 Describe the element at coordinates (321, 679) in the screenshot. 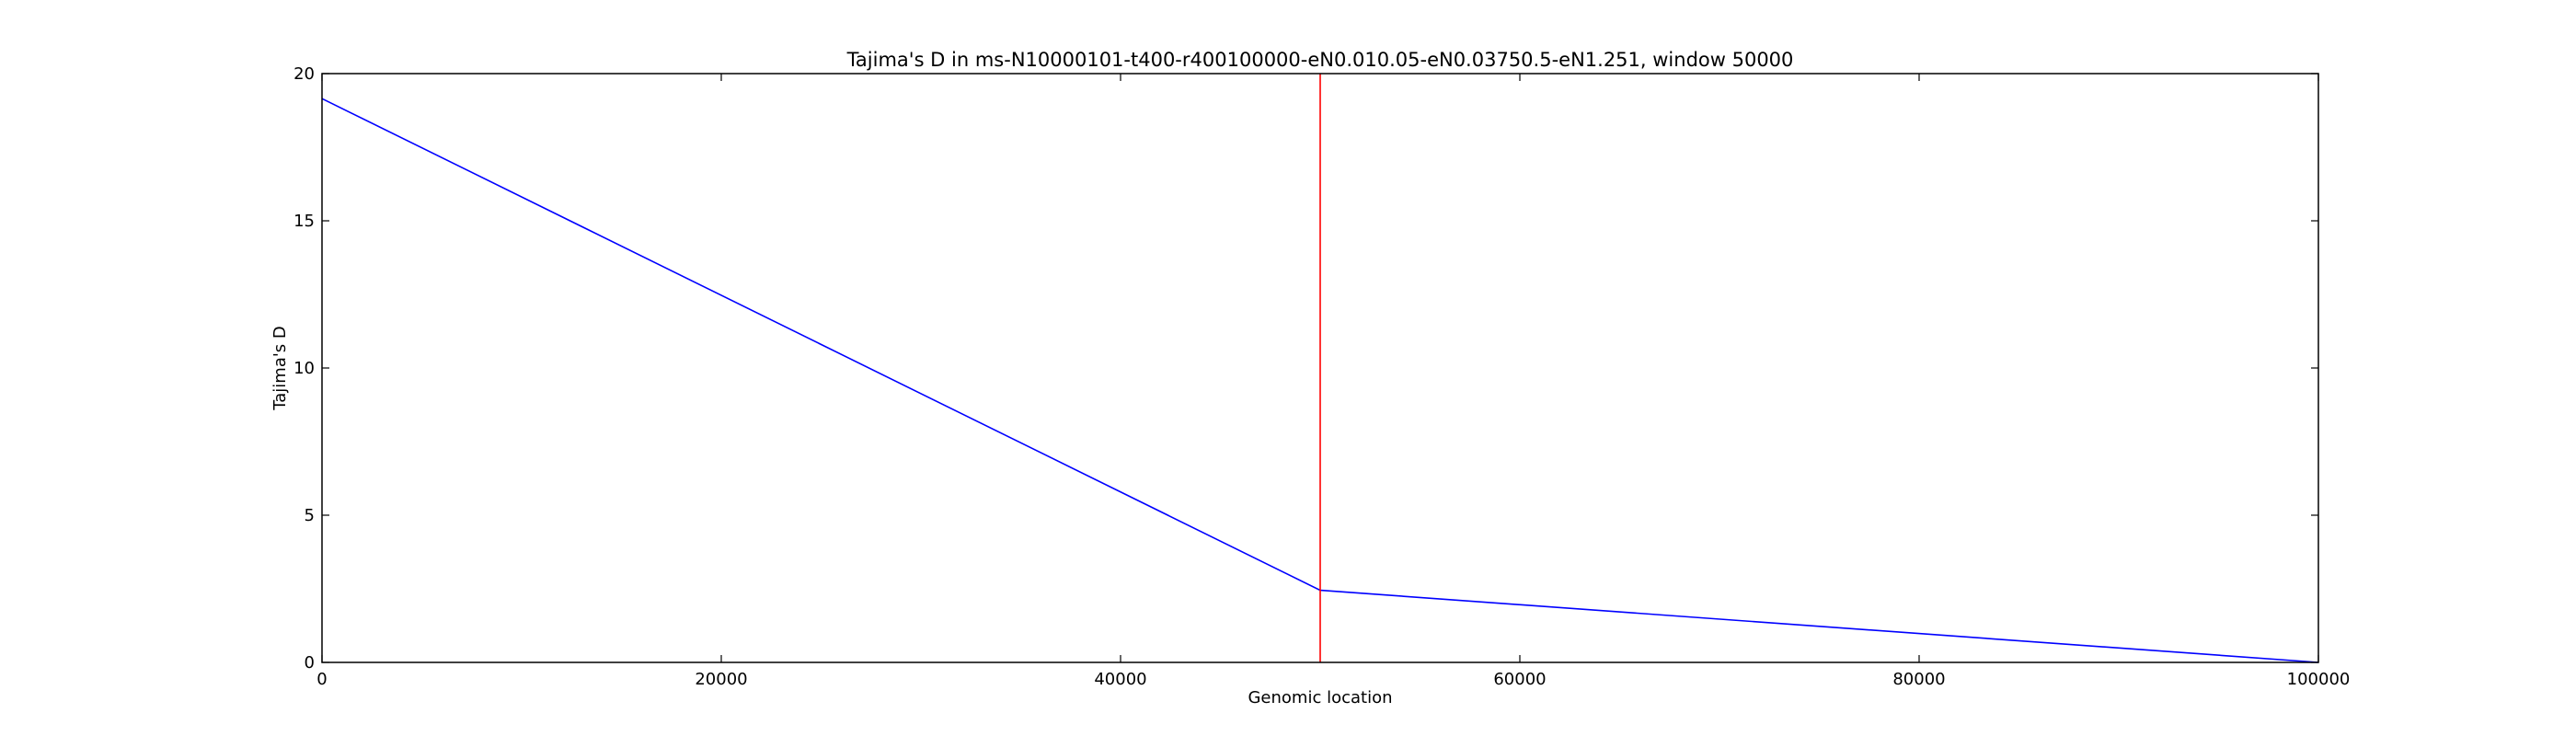

I see `x-tick-label: 0` at that location.